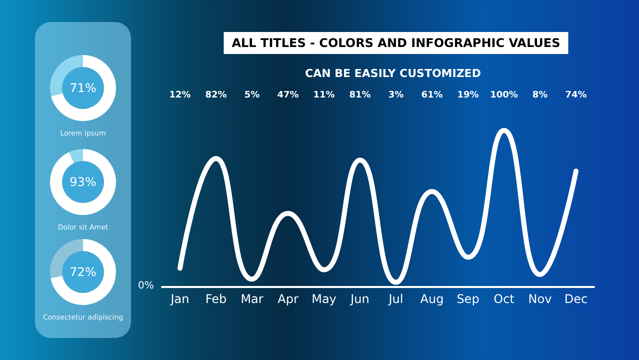  What do you see at coordinates (504, 95) in the screenshot?
I see `data-label: 100%` at bounding box center [504, 95].